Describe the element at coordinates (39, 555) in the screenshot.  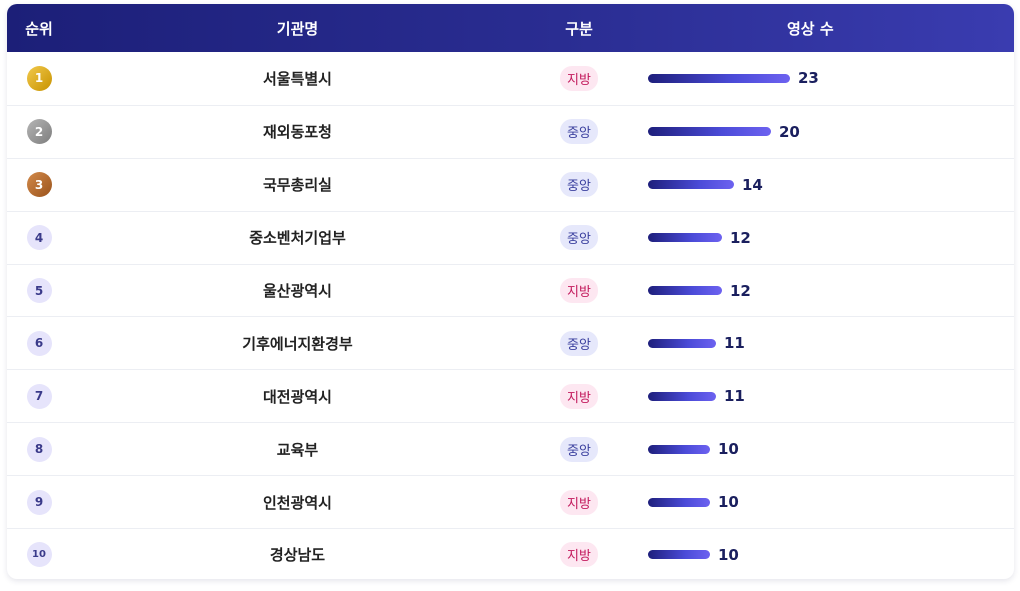
I see `rank-badge: 10` at that location.